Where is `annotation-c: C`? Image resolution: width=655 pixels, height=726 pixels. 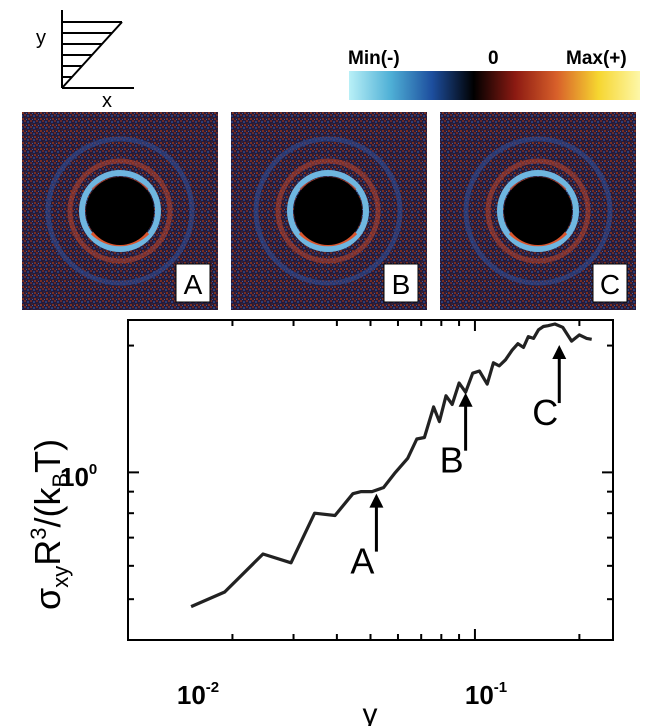 annotation-c: C is located at coordinates (549, 389).